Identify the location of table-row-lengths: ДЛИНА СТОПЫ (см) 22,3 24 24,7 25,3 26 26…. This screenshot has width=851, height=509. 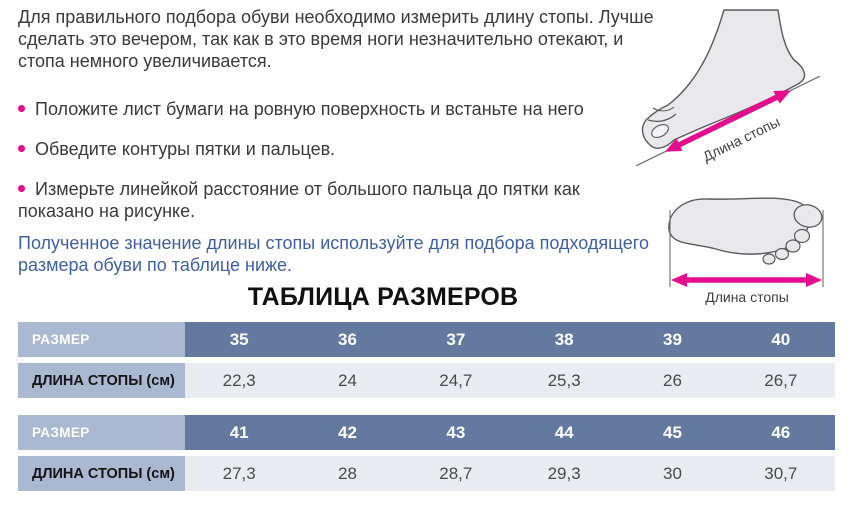
(426, 380).